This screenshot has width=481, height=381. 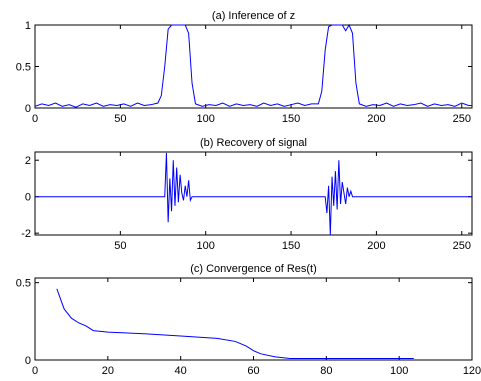 I want to click on x-tick-label: 80, so click(x=326, y=371).